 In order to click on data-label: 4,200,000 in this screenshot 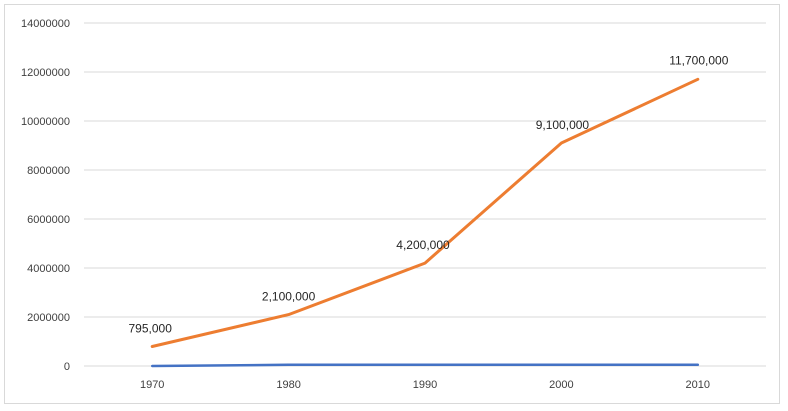, I will do `click(423, 245)`.